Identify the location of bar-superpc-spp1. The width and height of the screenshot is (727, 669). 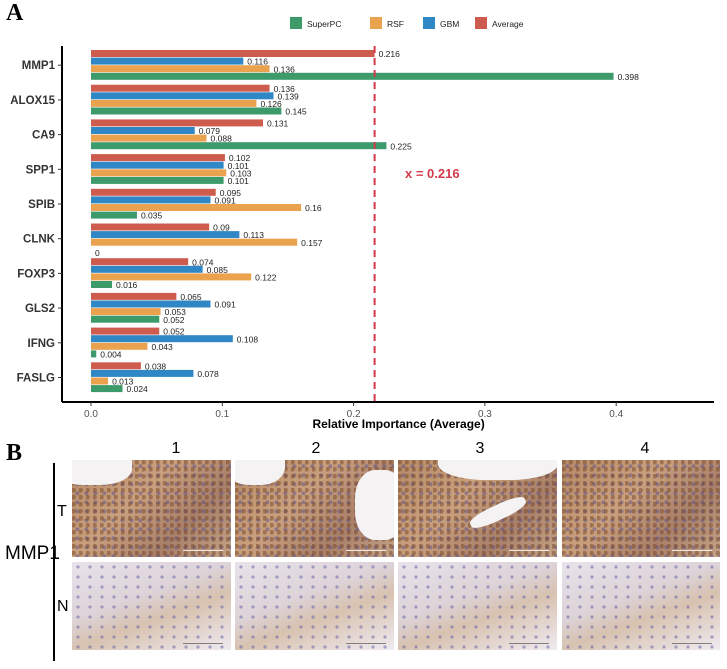
(157, 180).